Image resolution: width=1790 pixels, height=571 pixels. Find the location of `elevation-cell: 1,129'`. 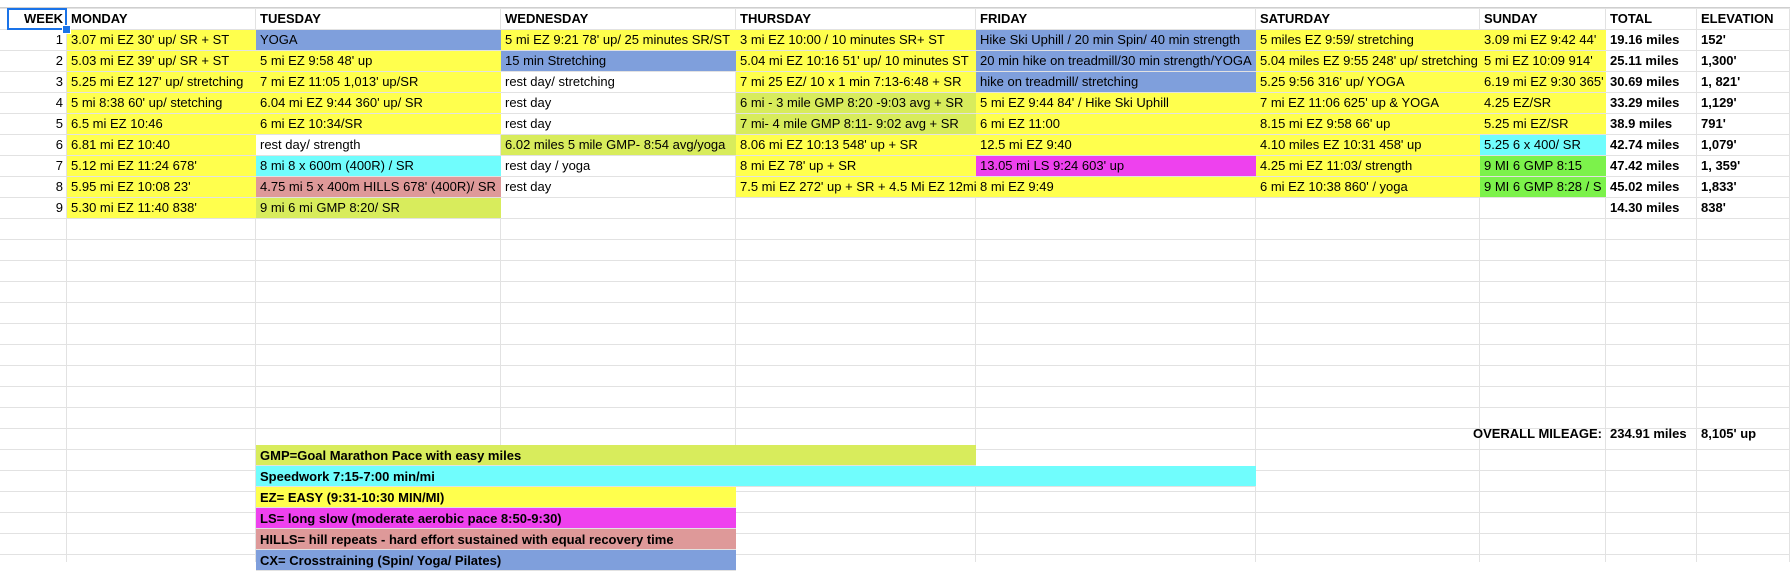

elevation-cell: 1,129' is located at coordinates (1719, 102).